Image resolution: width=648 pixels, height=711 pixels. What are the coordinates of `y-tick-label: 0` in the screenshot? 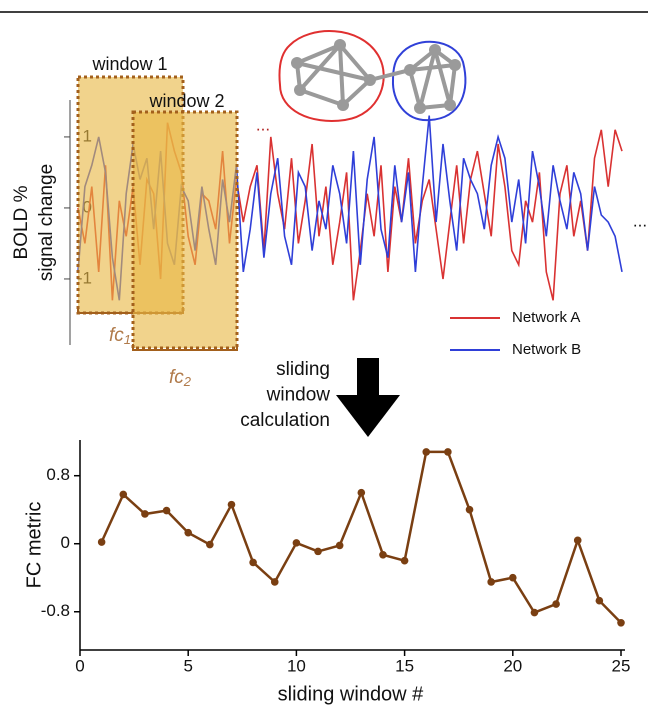 It's located at (65, 542).